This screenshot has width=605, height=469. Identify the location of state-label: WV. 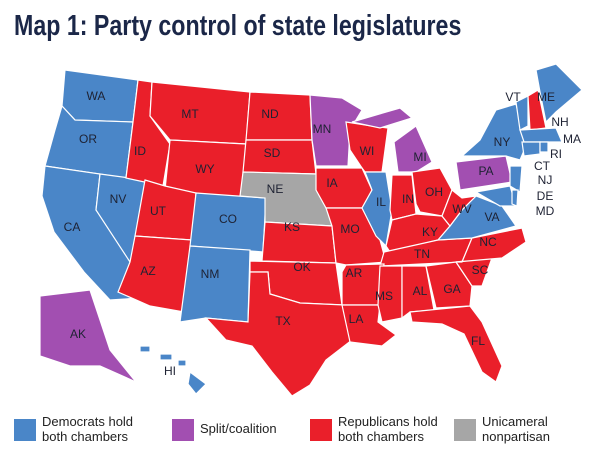
(461, 209).